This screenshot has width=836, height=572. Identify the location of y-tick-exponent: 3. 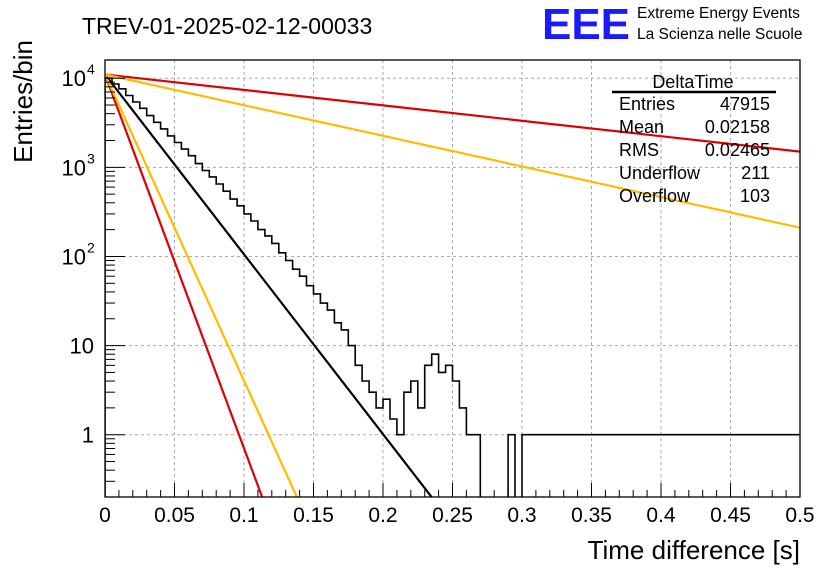
(91, 158).